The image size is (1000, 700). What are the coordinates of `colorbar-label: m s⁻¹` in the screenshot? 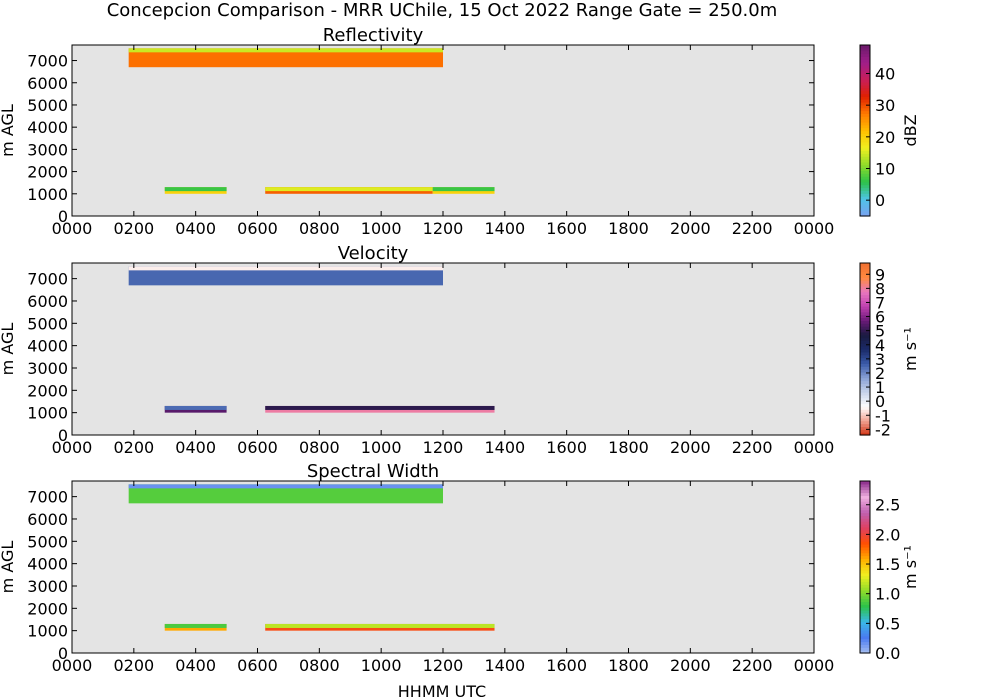 It's located at (910, 349).